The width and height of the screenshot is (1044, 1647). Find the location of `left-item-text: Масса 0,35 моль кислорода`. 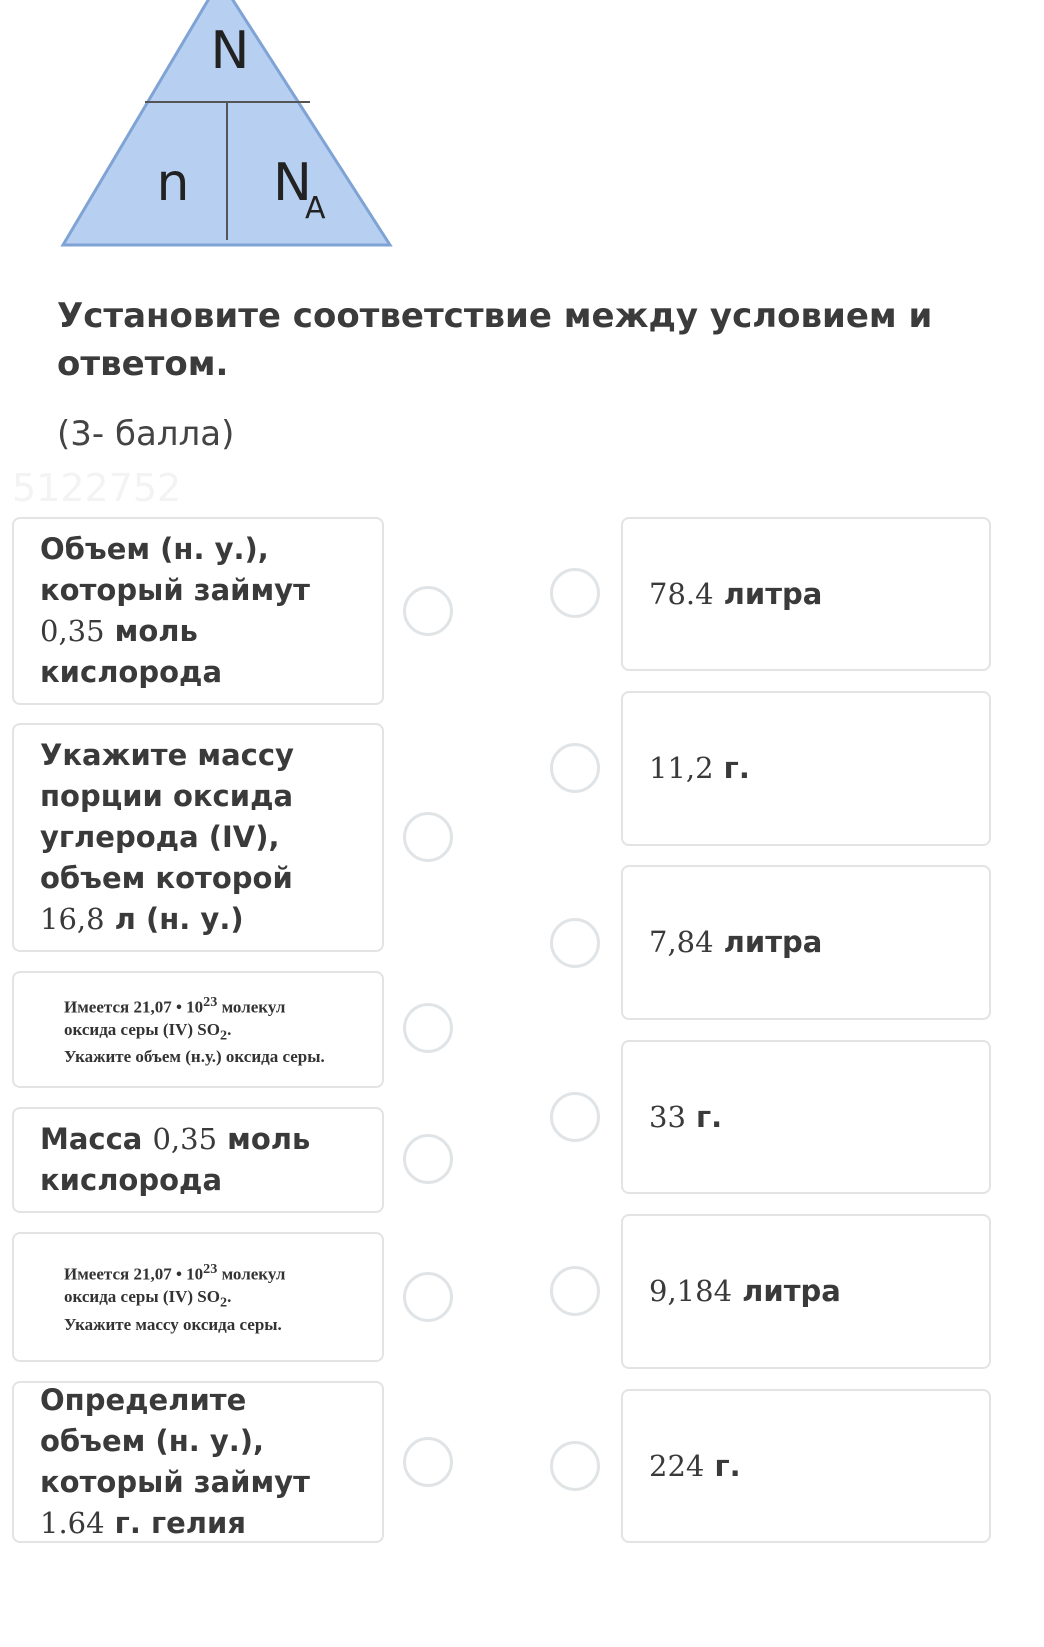

left-item-text: Масса 0,35 моль кислорода is located at coordinates (198, 1160).